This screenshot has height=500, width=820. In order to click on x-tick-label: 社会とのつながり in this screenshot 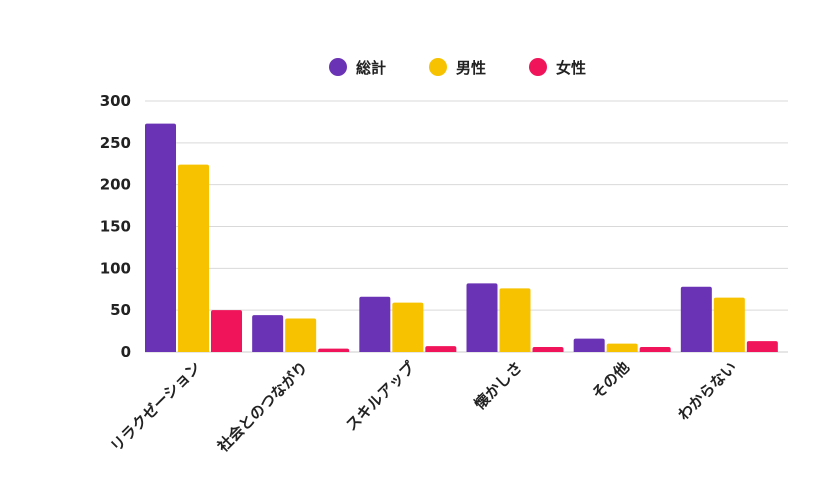, I will do `click(262, 407)`.